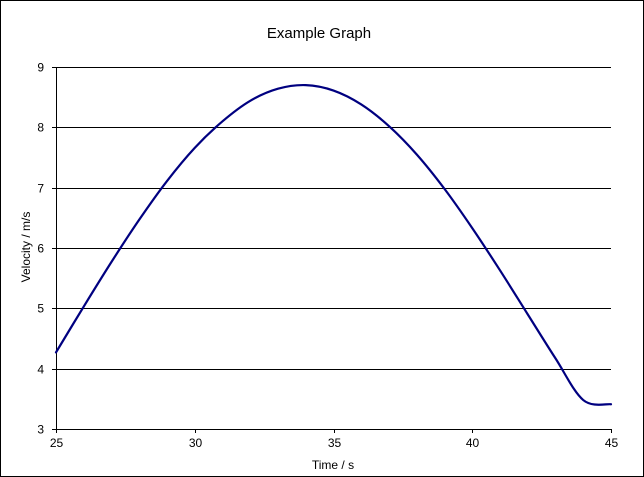 The width and height of the screenshot is (644, 477). I want to click on y-tick-label: 8, so click(40, 128).